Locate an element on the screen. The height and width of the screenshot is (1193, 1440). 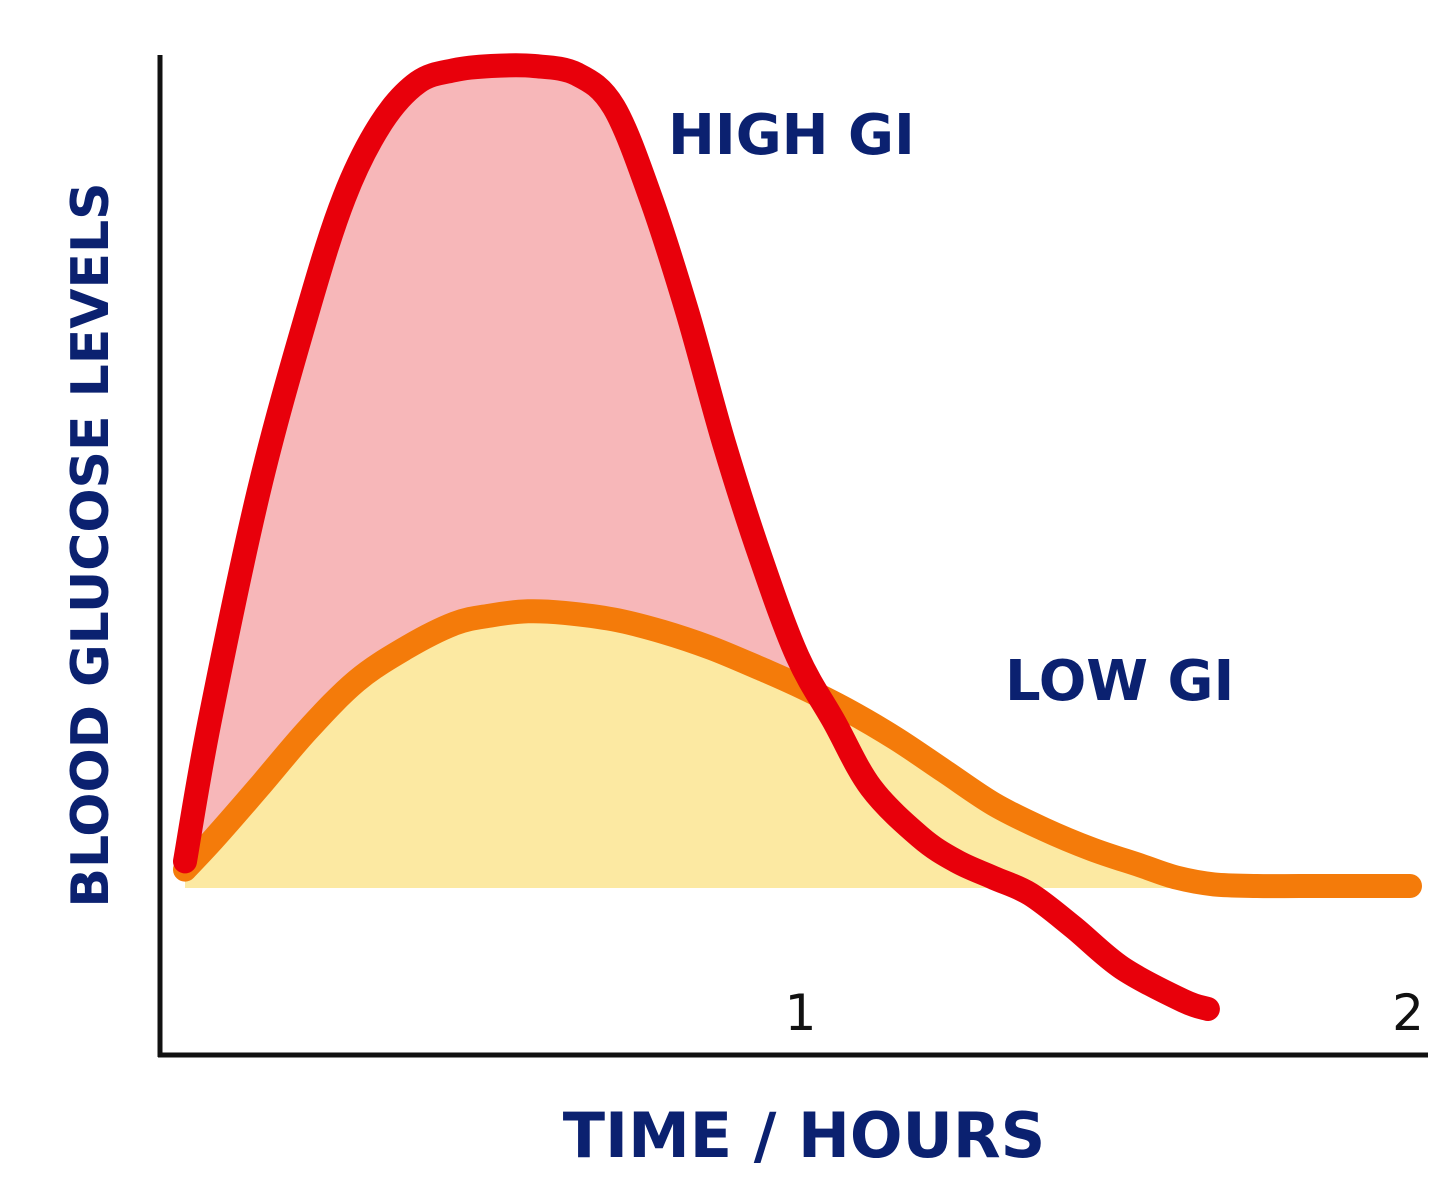
series-label-high-gi: HIGH GI is located at coordinates (791, 135).